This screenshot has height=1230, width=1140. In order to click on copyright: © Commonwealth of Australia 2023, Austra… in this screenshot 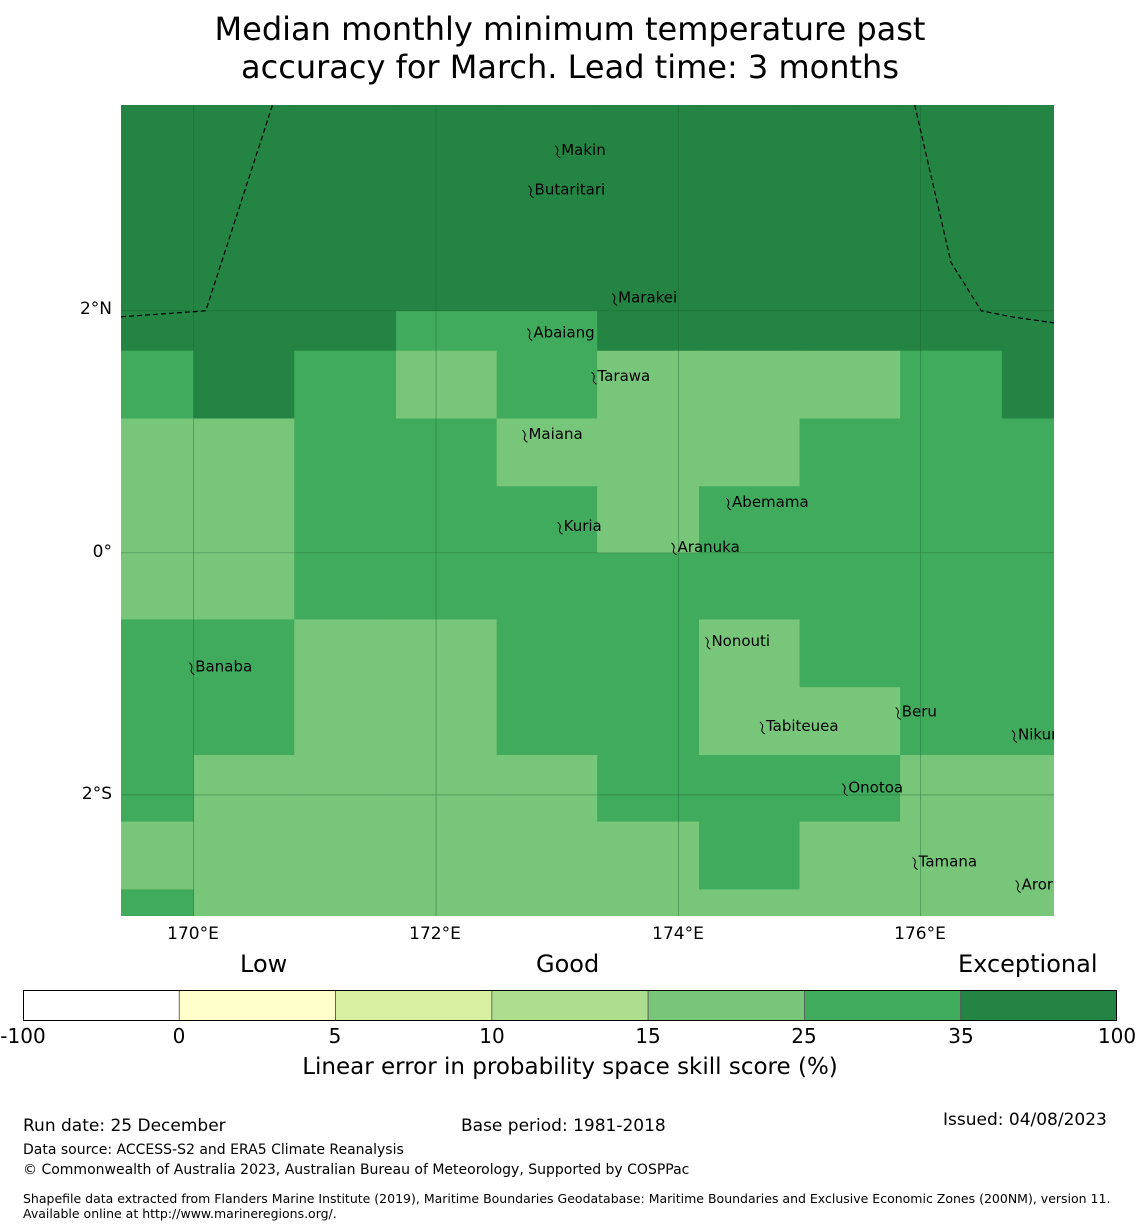, I will do `click(356, 1170)`.